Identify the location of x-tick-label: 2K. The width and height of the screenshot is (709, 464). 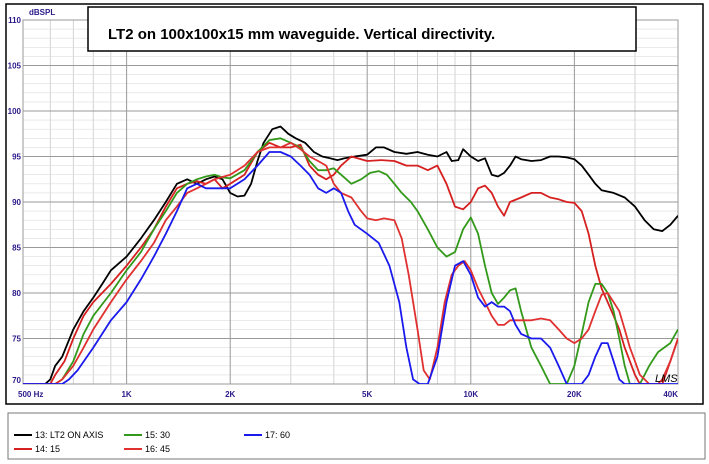
(230, 394).